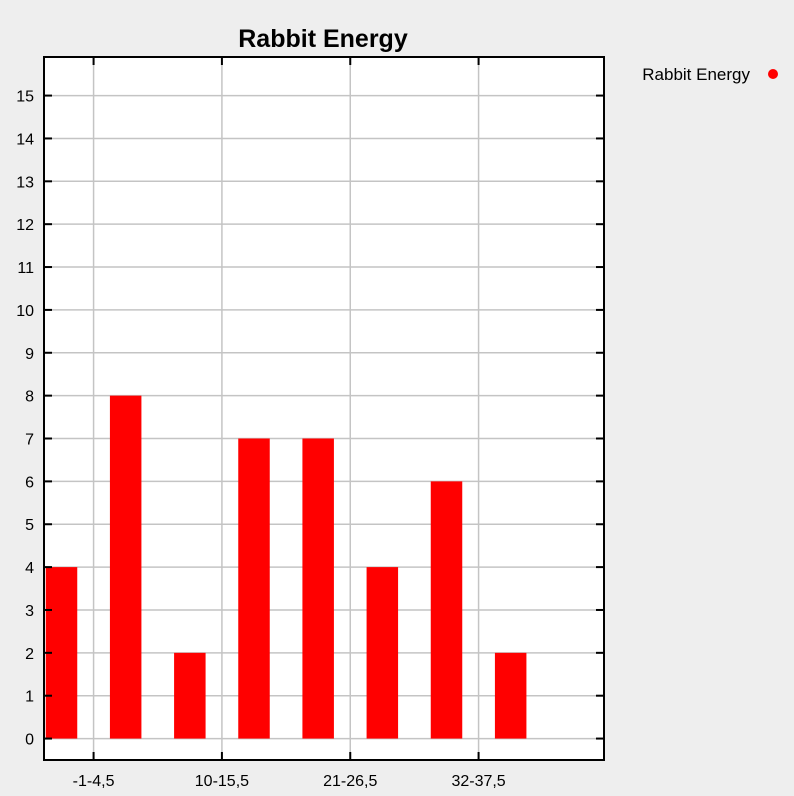 This screenshot has width=794, height=796. I want to click on y-tick-label: 7, so click(29, 440).